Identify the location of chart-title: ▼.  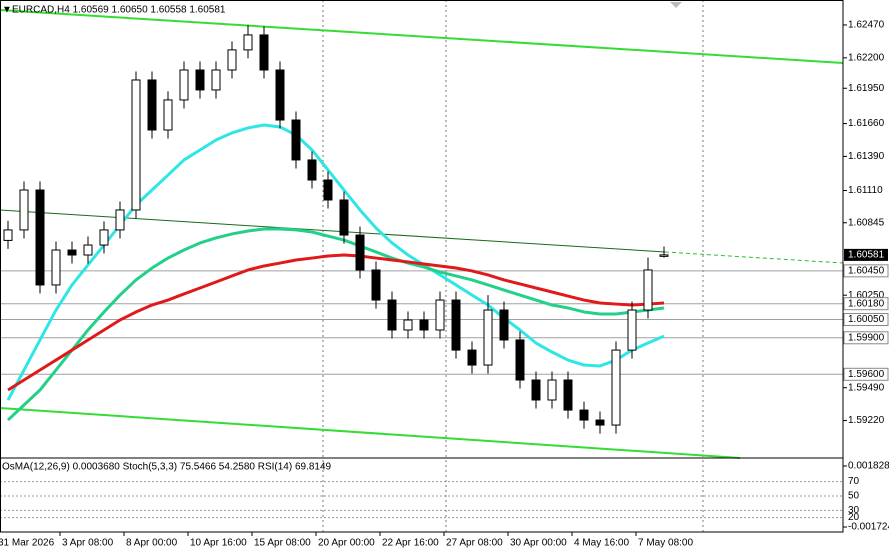
(7, 10).